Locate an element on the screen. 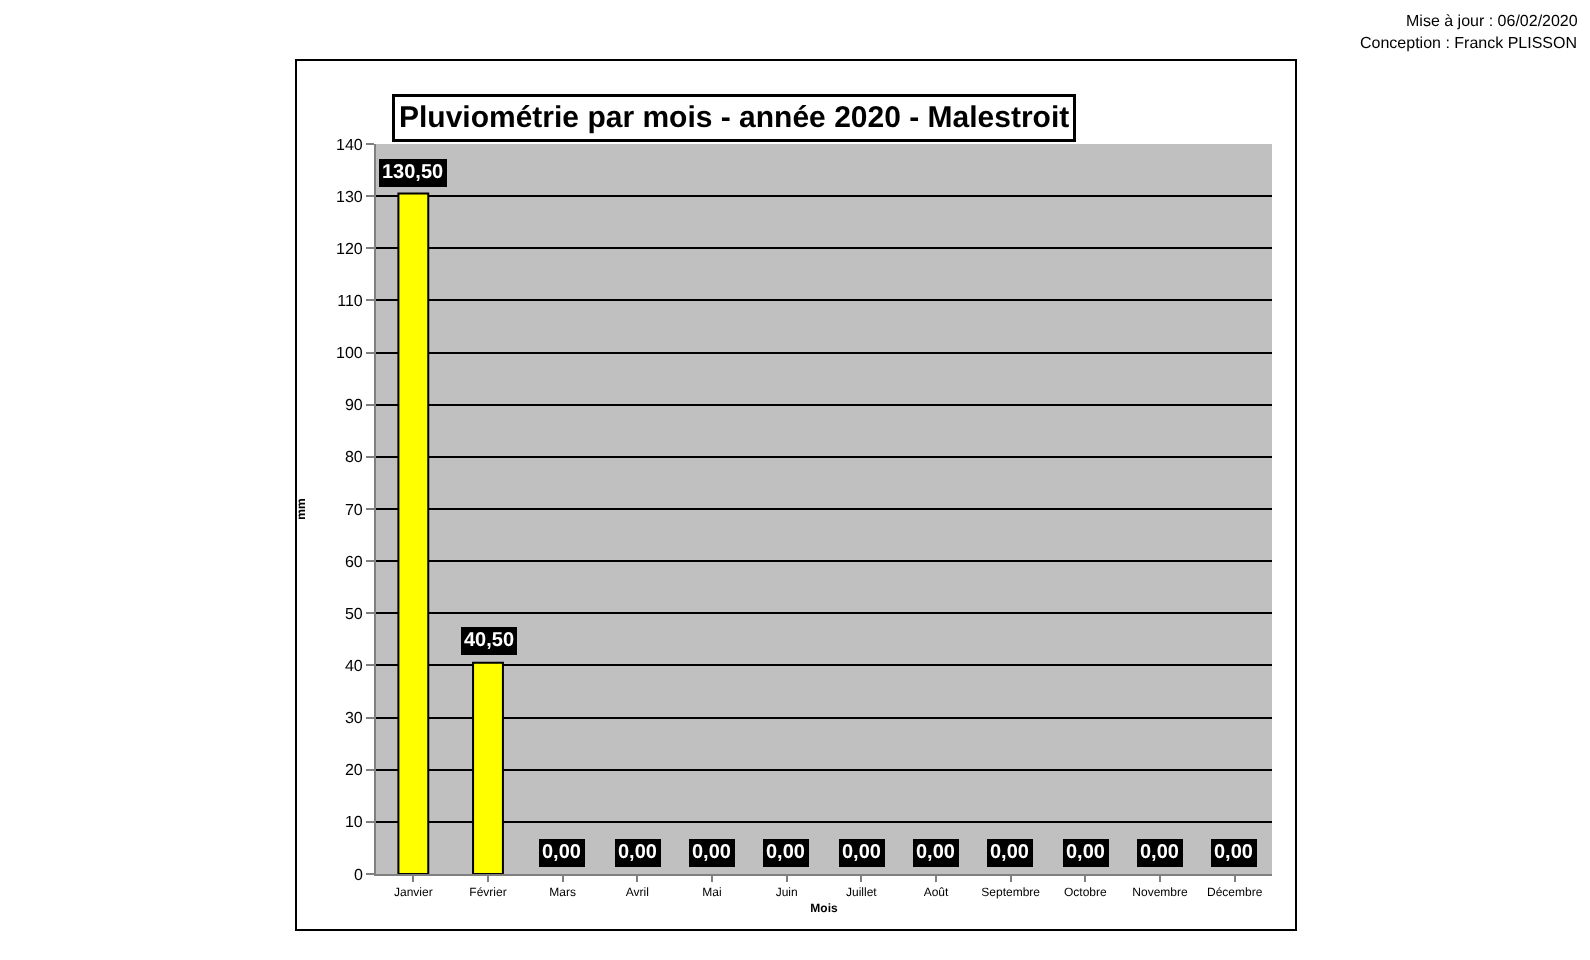 This screenshot has height=960, width=1590. y-tick-label: 70 is located at coordinates (354, 509).